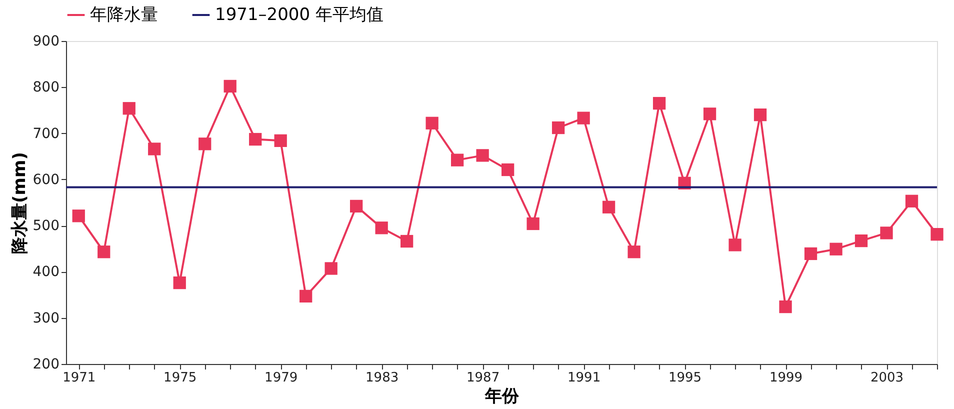 Image resolution: width=954 pixels, height=409 pixels. I want to click on y-tick-label: 800, so click(46, 88).